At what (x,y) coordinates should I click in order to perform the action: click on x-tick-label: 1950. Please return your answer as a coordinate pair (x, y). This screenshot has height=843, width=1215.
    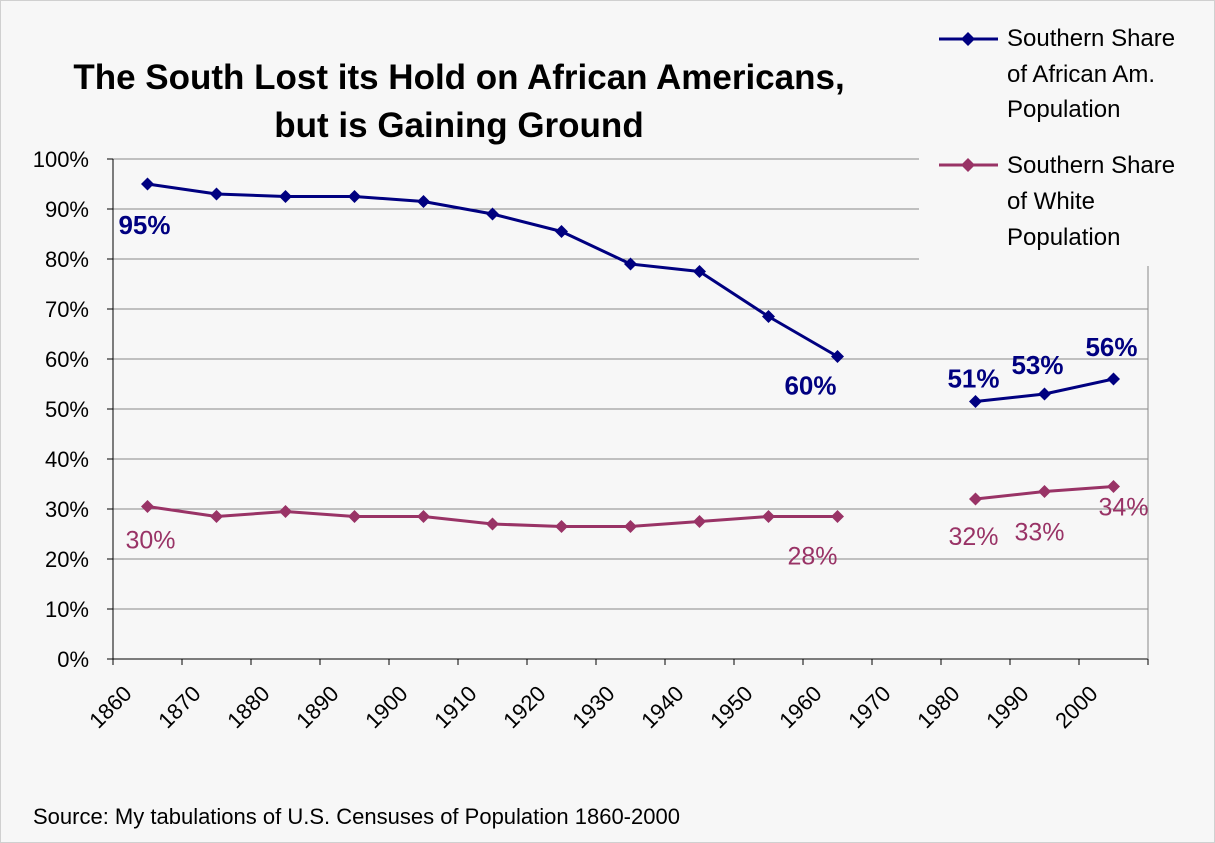
    Looking at the image, I should click on (731, 707).